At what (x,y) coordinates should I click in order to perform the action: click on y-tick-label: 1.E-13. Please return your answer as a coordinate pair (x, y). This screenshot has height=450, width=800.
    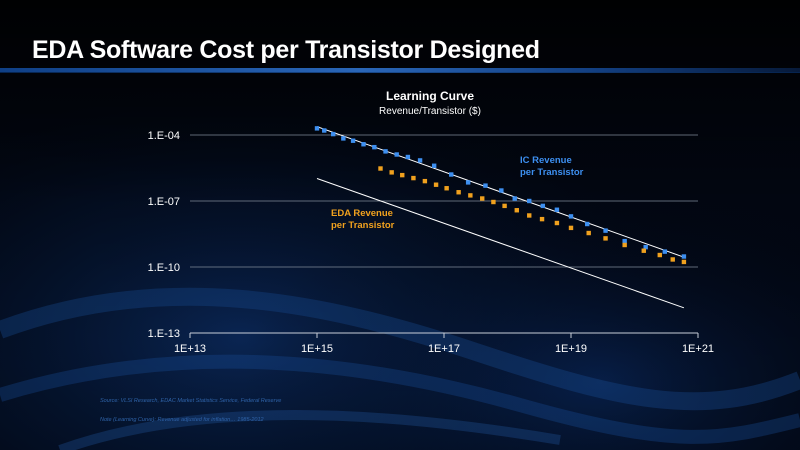
    Looking at the image, I should click on (164, 334).